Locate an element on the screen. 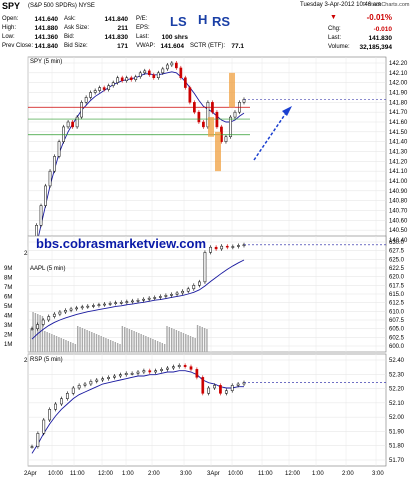  field-label: Ask: is located at coordinates (70, 19).